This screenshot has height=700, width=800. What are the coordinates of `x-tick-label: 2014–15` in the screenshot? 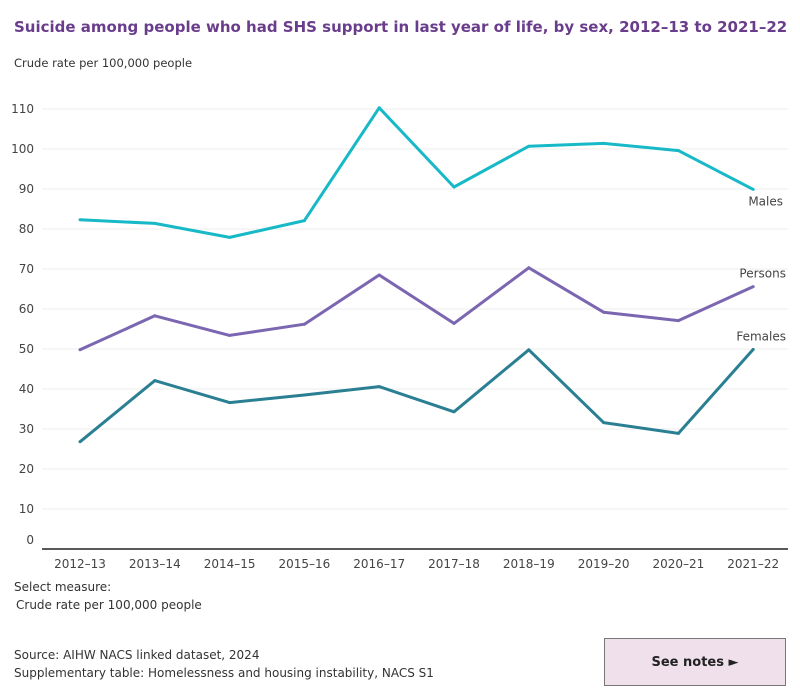 It's located at (230, 564).